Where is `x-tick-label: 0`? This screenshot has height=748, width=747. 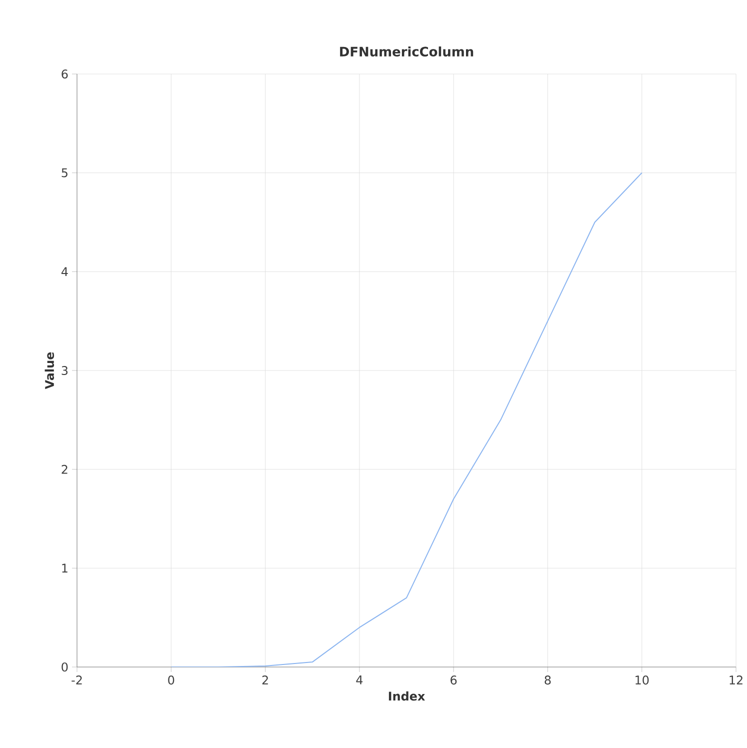 x-tick-label: 0 is located at coordinates (171, 680).